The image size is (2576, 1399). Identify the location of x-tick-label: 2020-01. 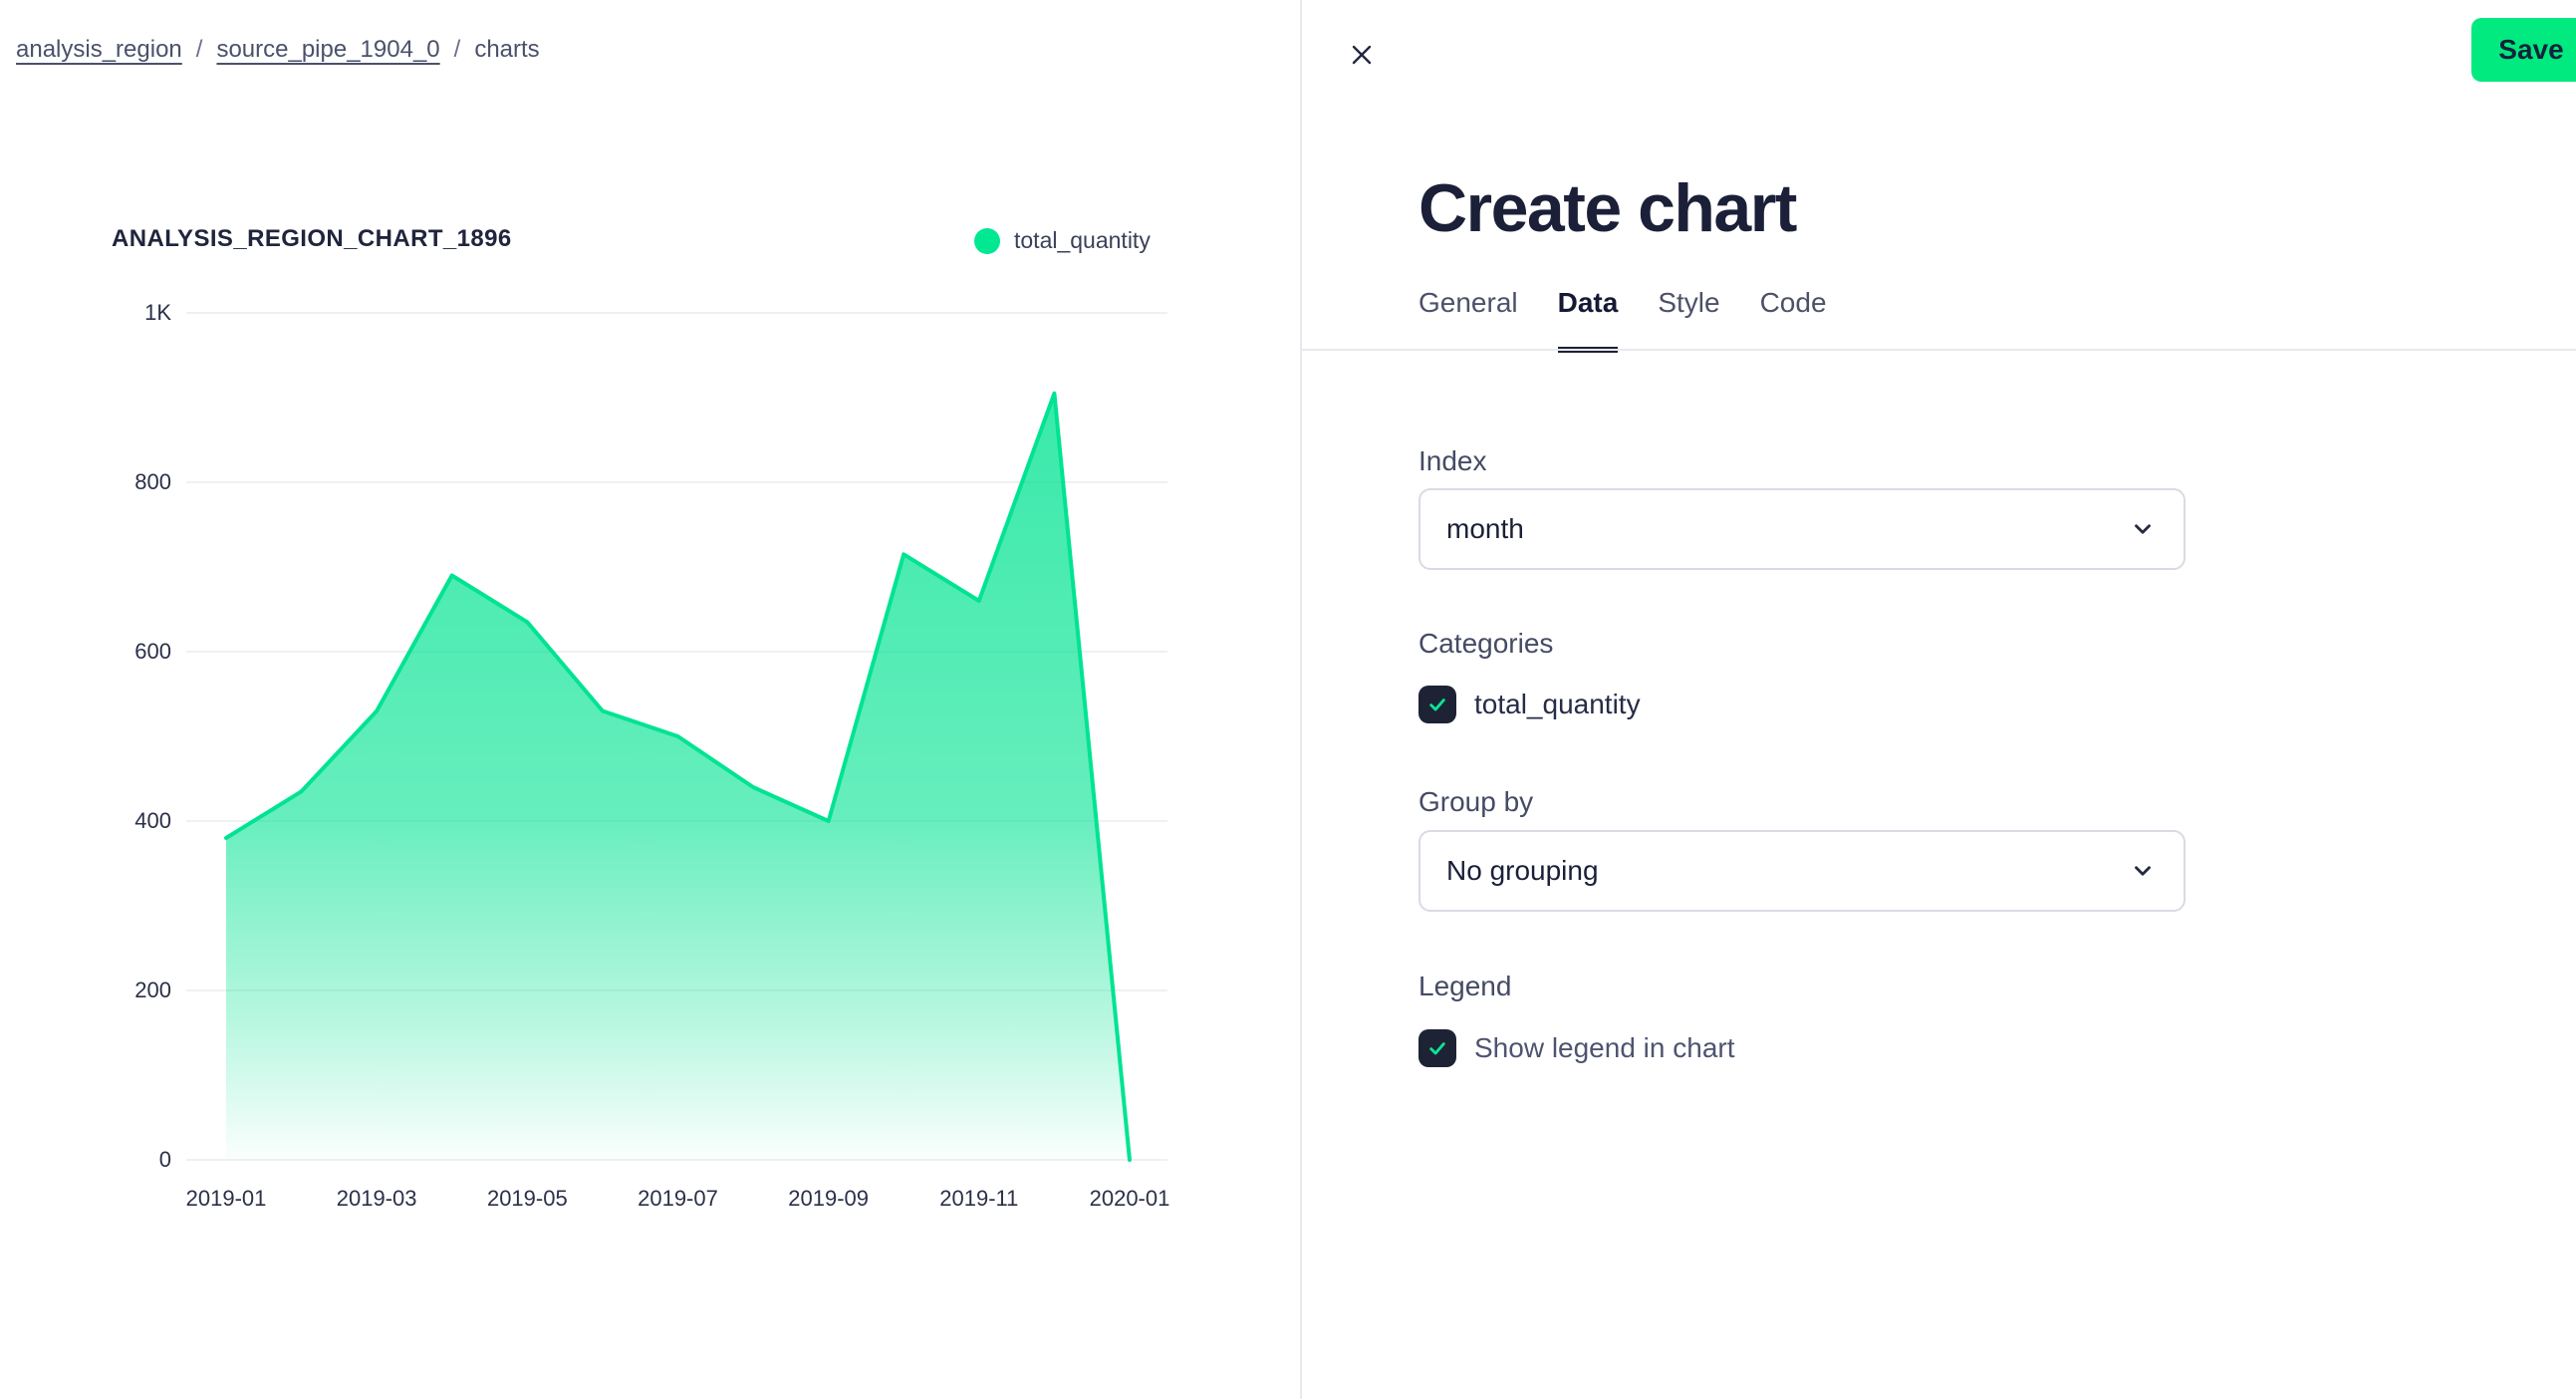
(1129, 1198).